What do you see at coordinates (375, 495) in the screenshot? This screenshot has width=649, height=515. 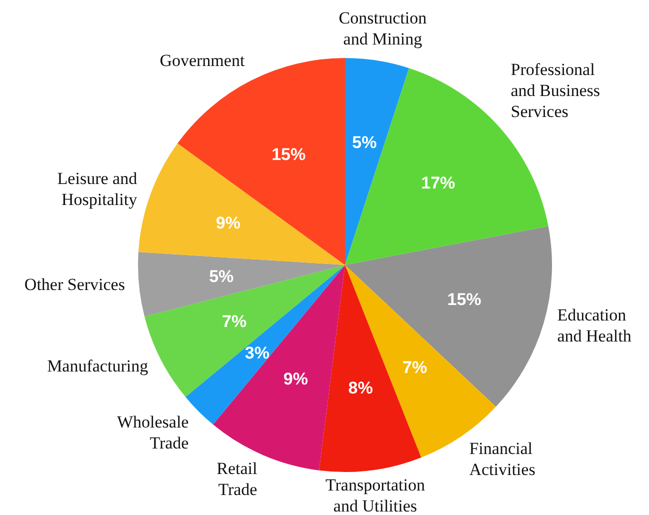 I see `slice-label: Transportation and Utilities` at bounding box center [375, 495].